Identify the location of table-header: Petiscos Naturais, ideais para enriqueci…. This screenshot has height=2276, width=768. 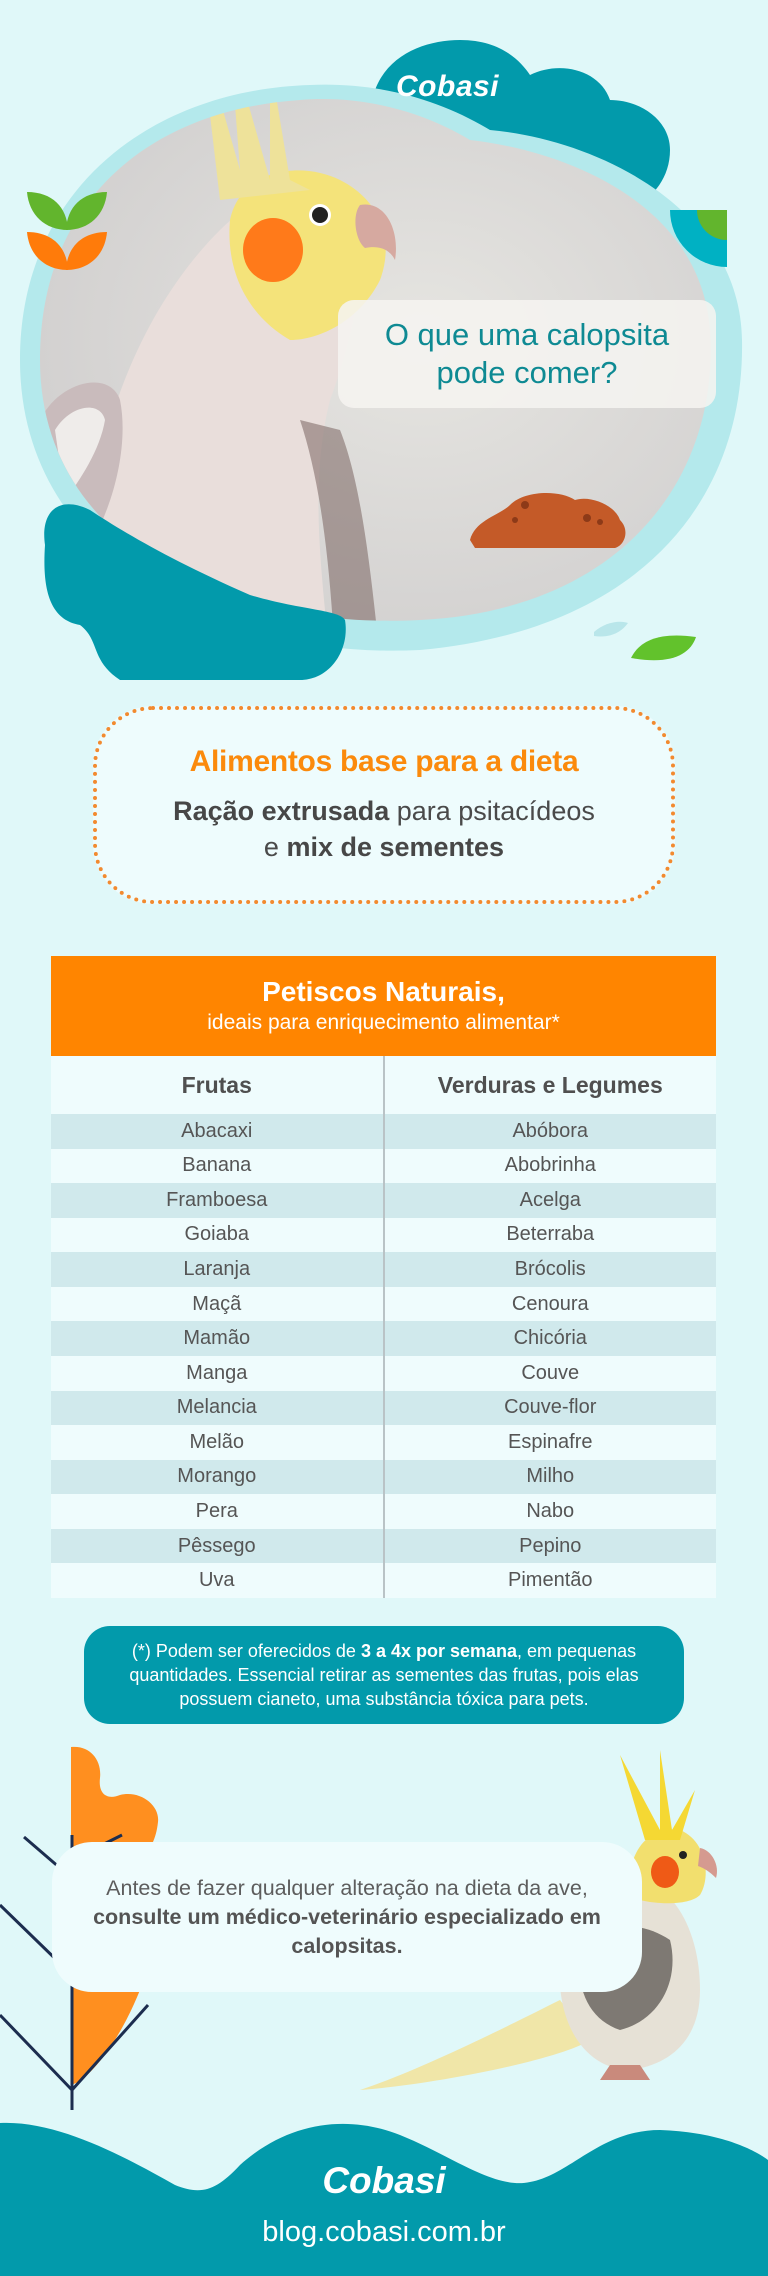
(383, 1006).